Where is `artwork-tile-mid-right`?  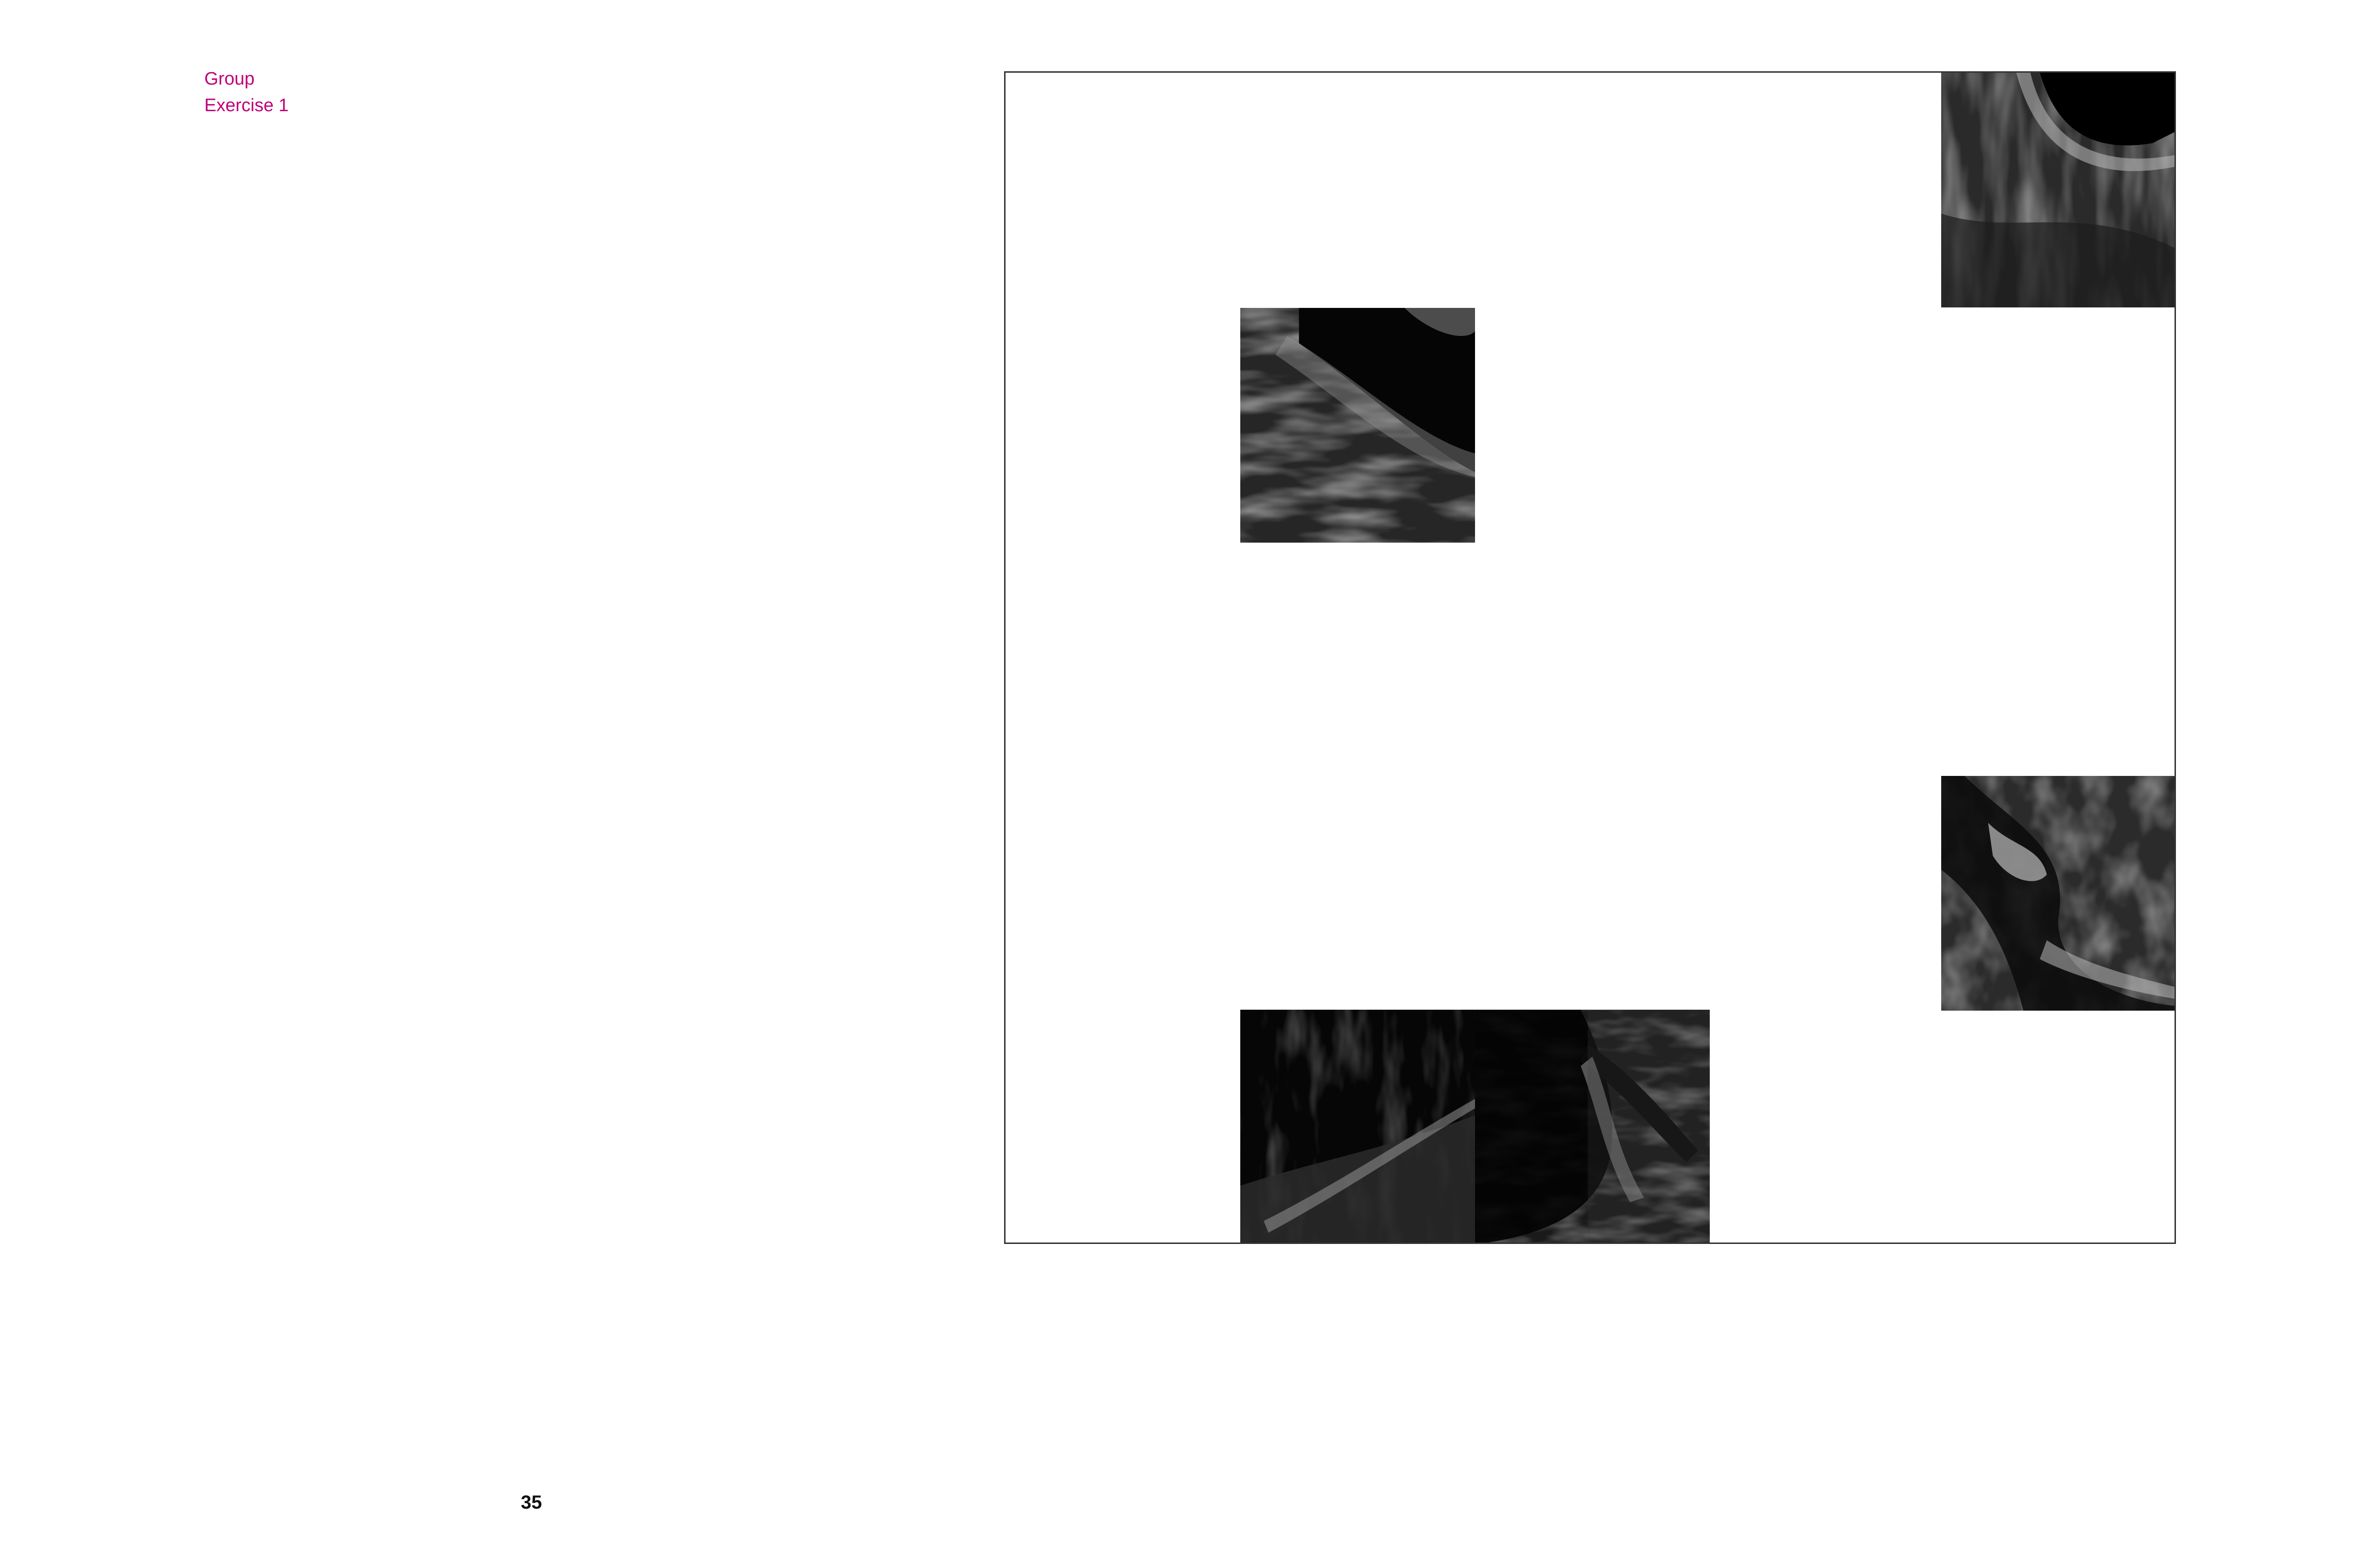 artwork-tile-mid-right is located at coordinates (2058, 894).